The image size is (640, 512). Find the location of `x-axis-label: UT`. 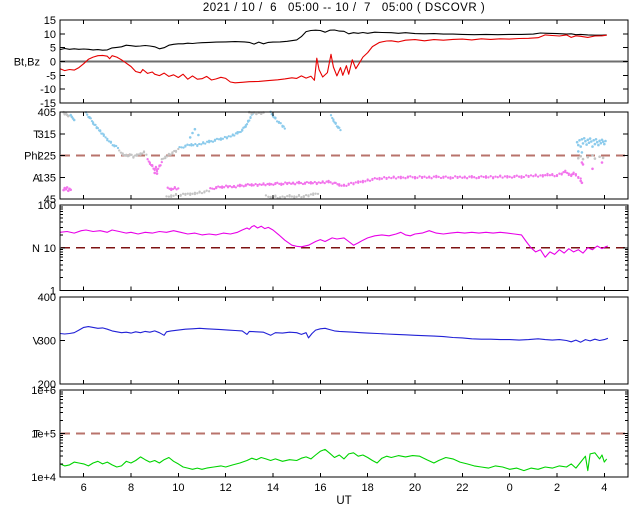

x-axis-label: UT is located at coordinates (344, 501).